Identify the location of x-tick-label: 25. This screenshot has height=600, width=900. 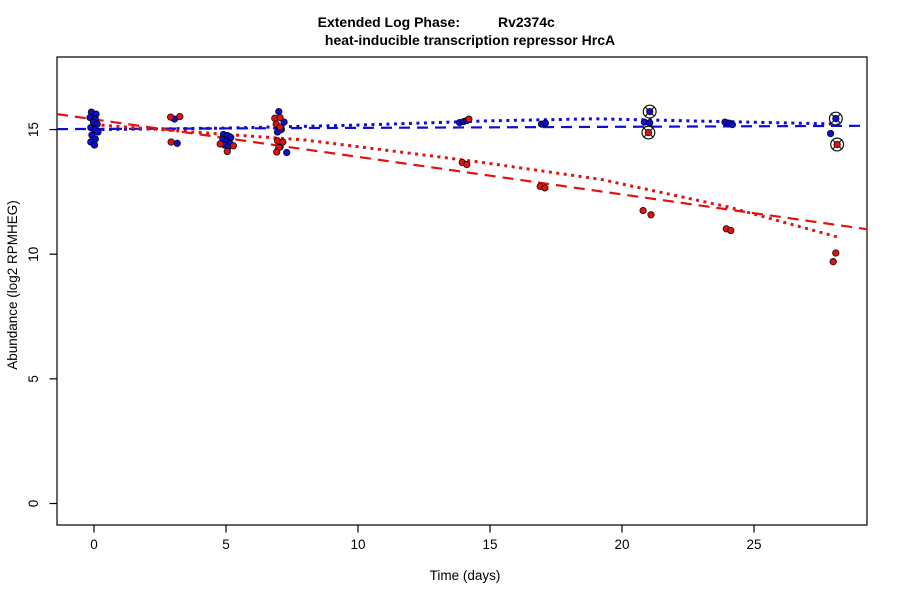
(753, 544).